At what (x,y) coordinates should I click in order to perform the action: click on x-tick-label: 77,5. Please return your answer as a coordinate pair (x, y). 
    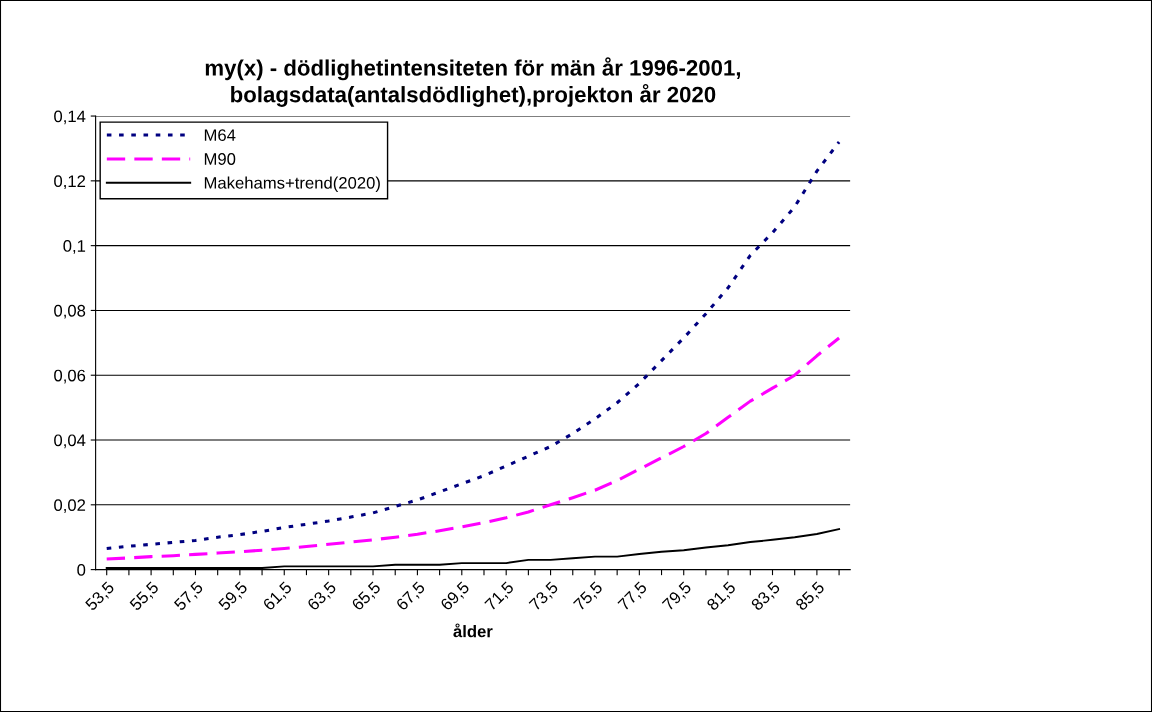
    Looking at the image, I should click on (633, 596).